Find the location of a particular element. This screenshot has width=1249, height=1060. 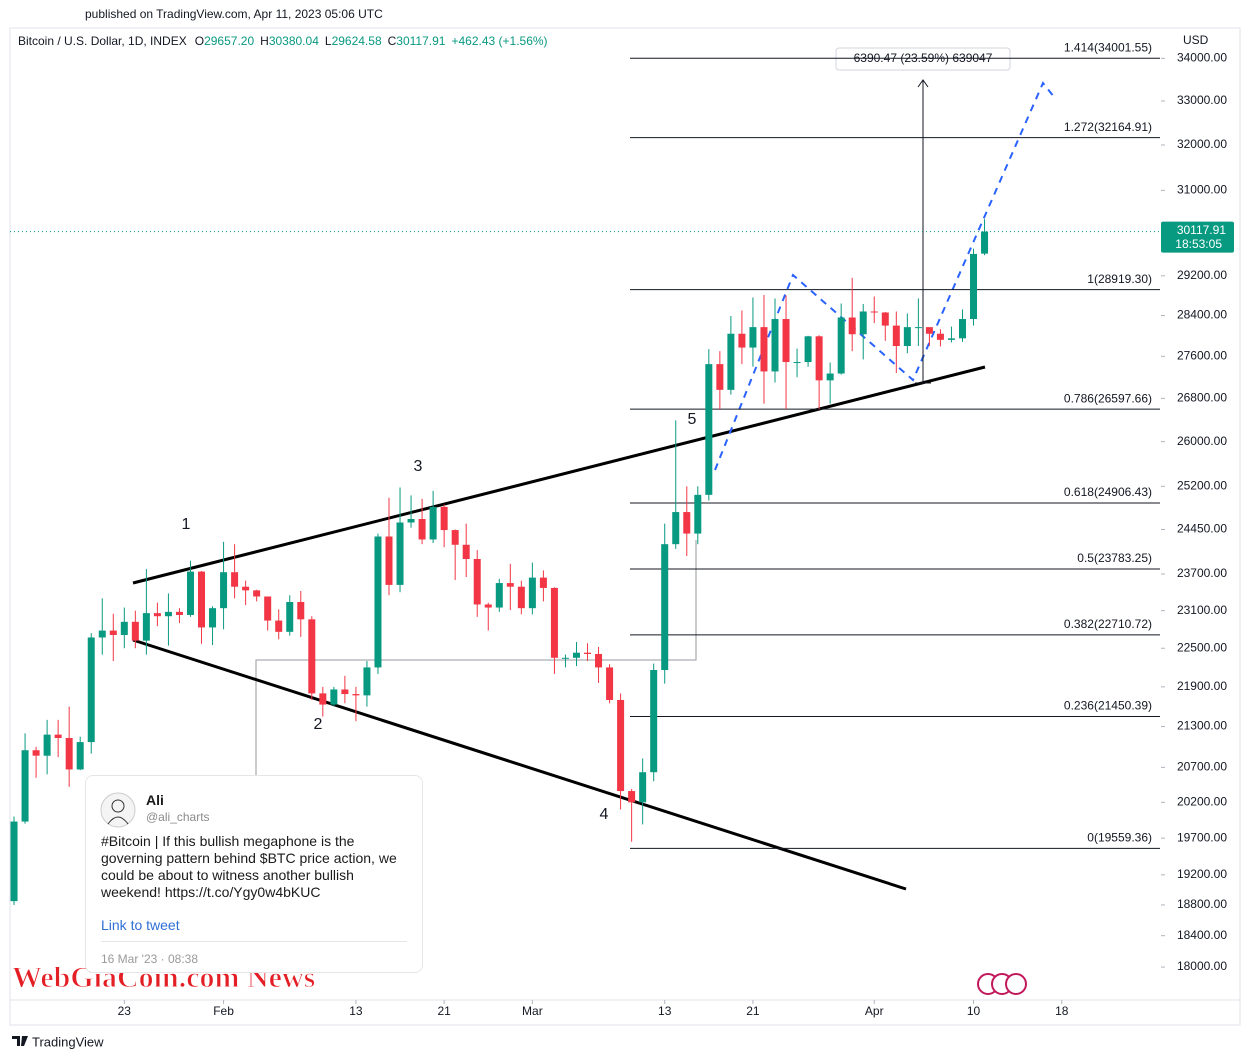

fib-label: 1.272(32164.91) is located at coordinates (1108, 127).